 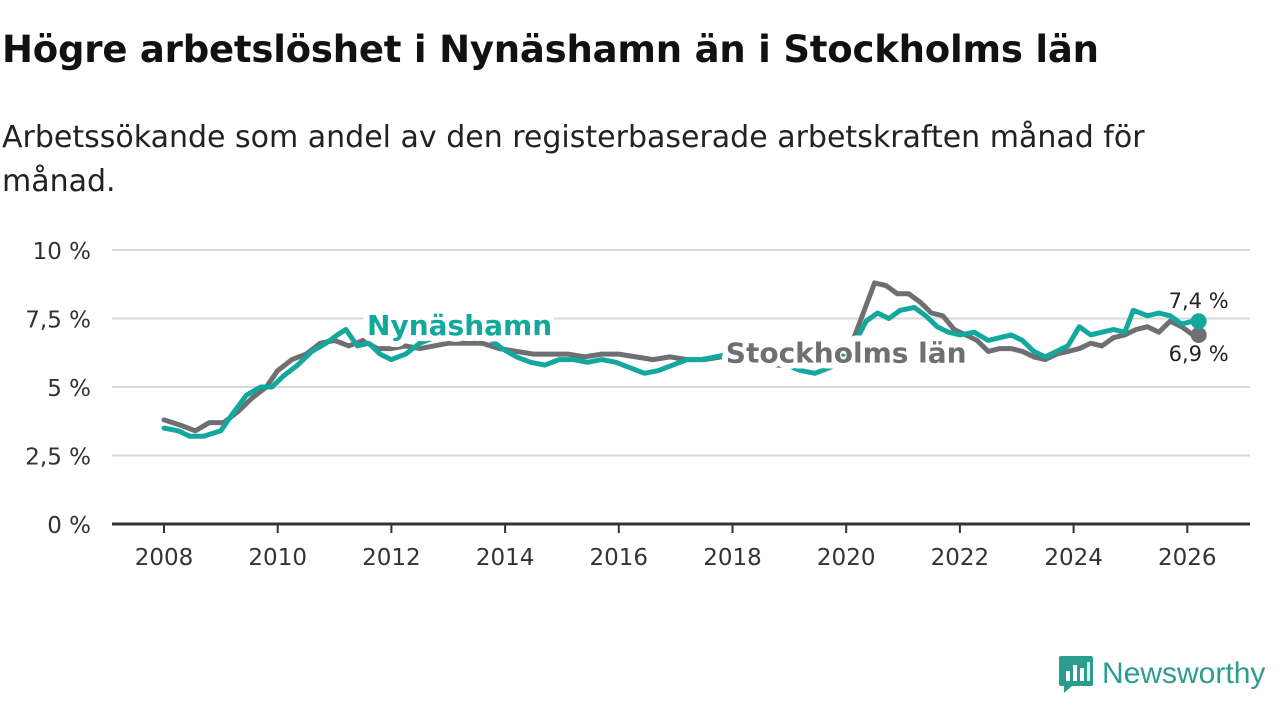 What do you see at coordinates (505, 558) in the screenshot?
I see `x-tick-label: 2014` at bounding box center [505, 558].